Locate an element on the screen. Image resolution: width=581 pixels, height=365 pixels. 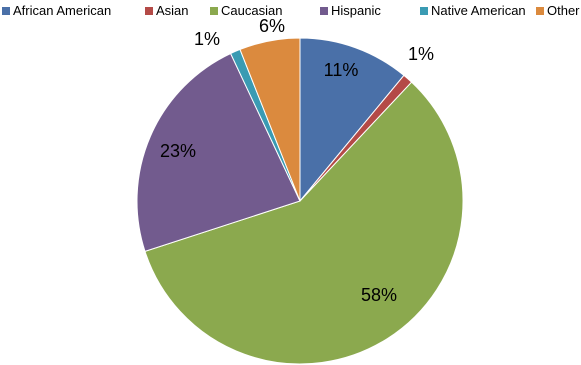
data-label-native-american: 1% is located at coordinates (207, 39).